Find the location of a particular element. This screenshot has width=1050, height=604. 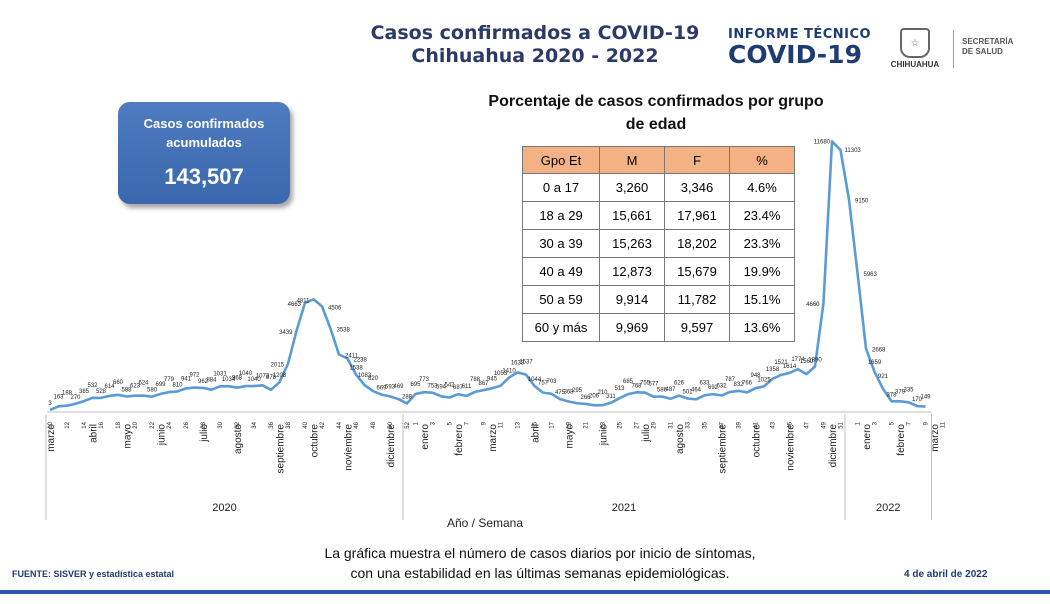

data-label: 501 is located at coordinates (687, 392).